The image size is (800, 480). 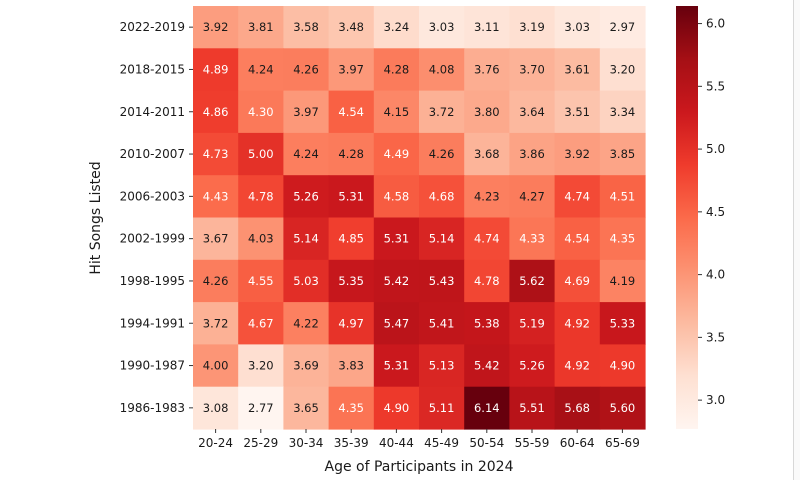 I want to click on cell-value-label: 4.92, so click(x=577, y=323).